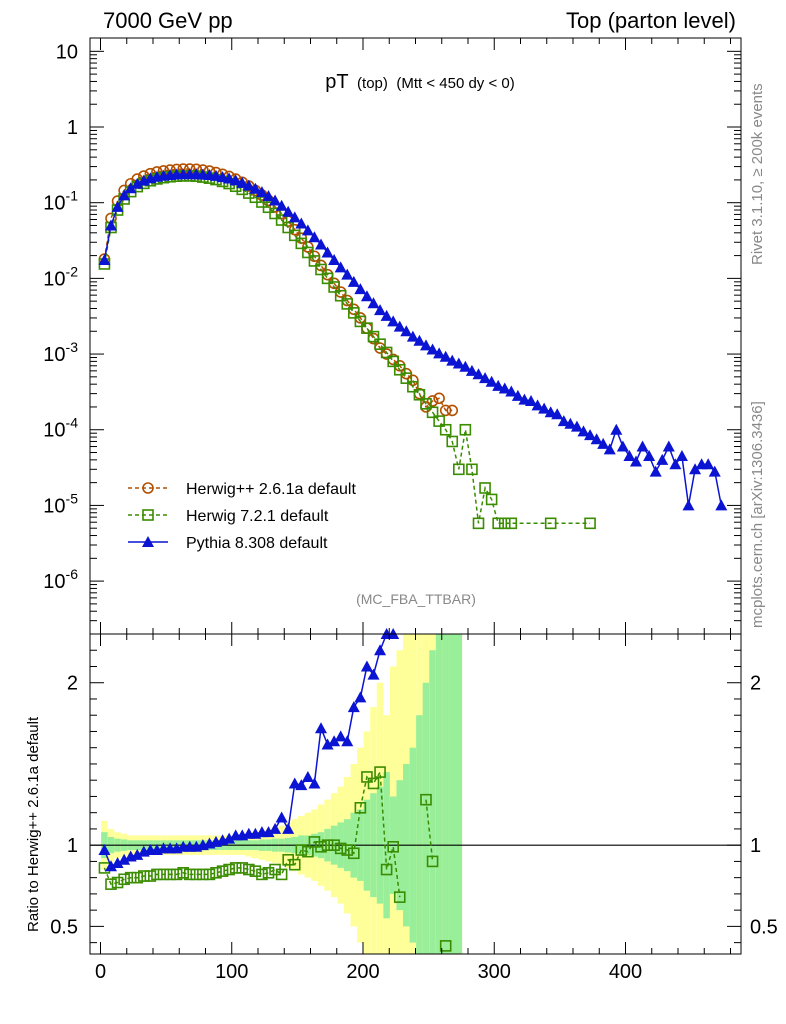 This screenshot has width=786, height=1024. I want to click on plot-title-cut: (Mtt < 450 dy < 0), so click(455, 83).